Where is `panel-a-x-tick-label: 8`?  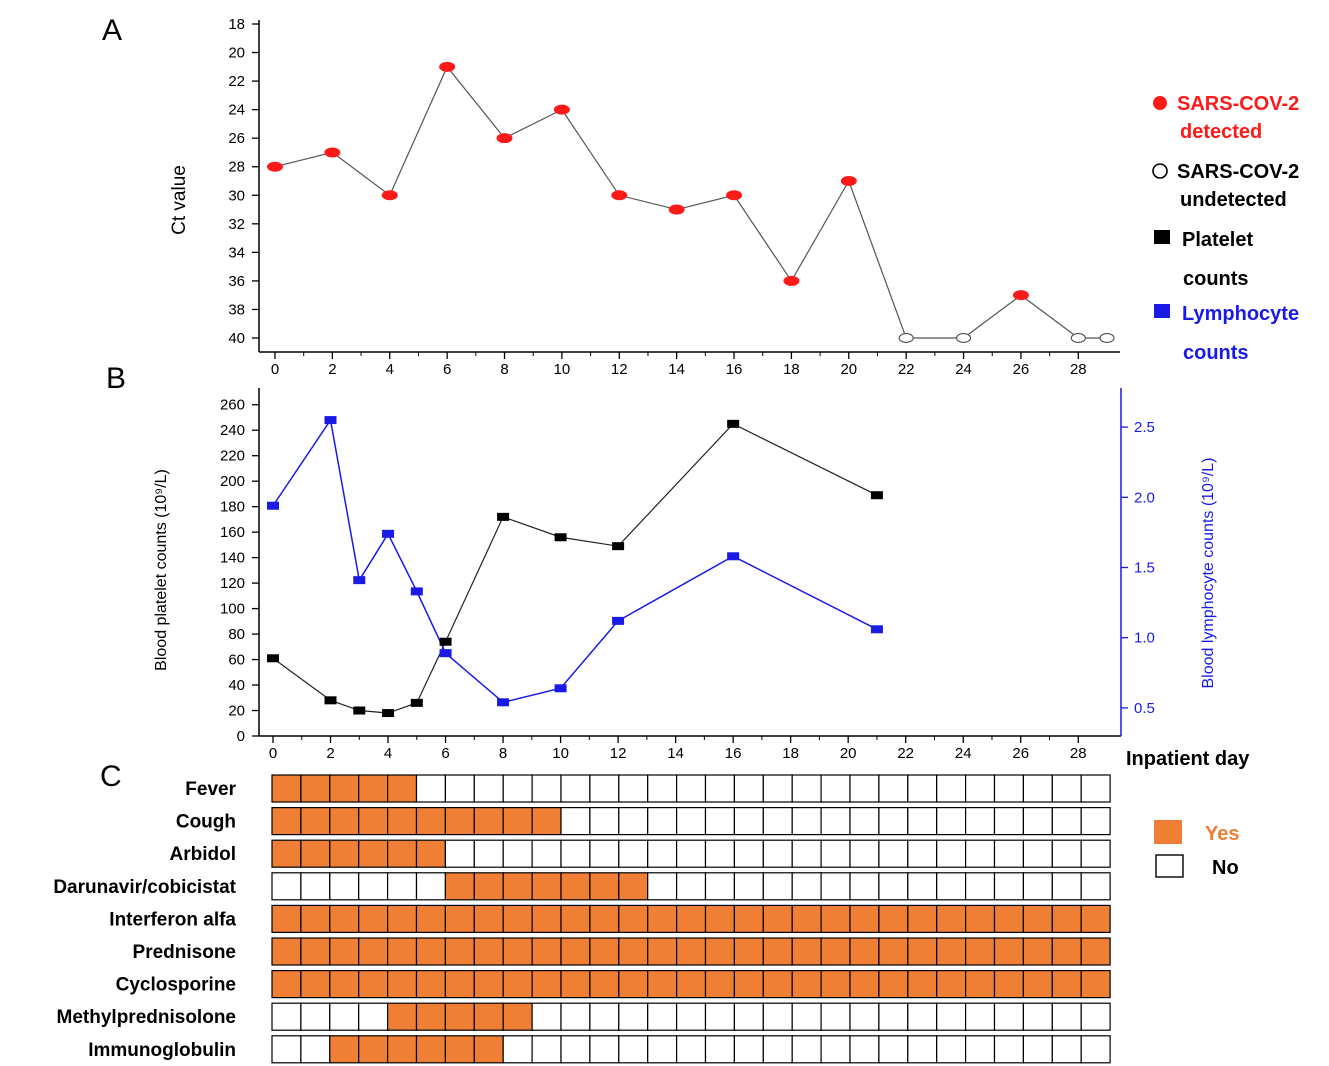 panel-a-x-tick-label: 8 is located at coordinates (504, 369).